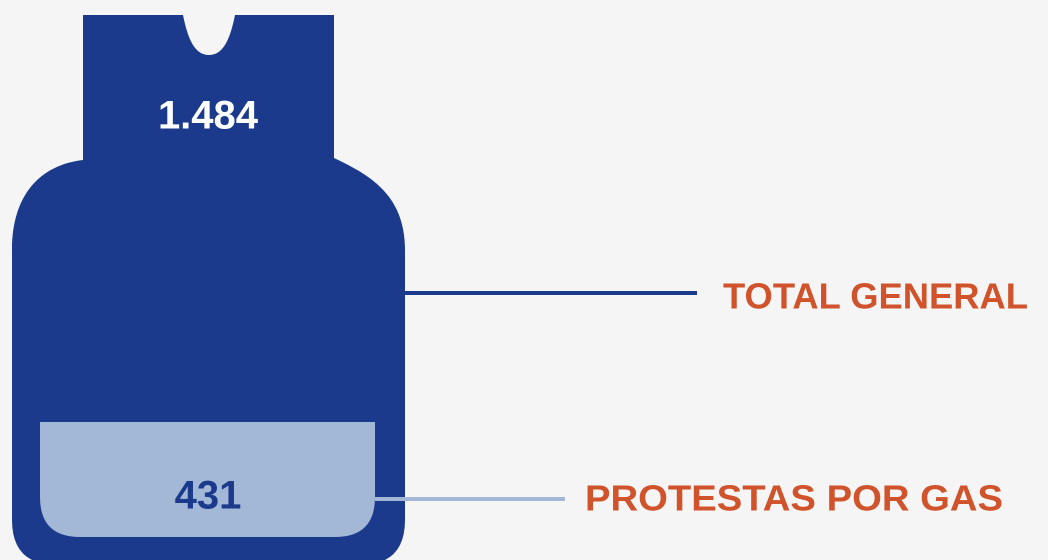 This screenshot has width=1048, height=560. I want to click on protest-value: 431, so click(208, 496).